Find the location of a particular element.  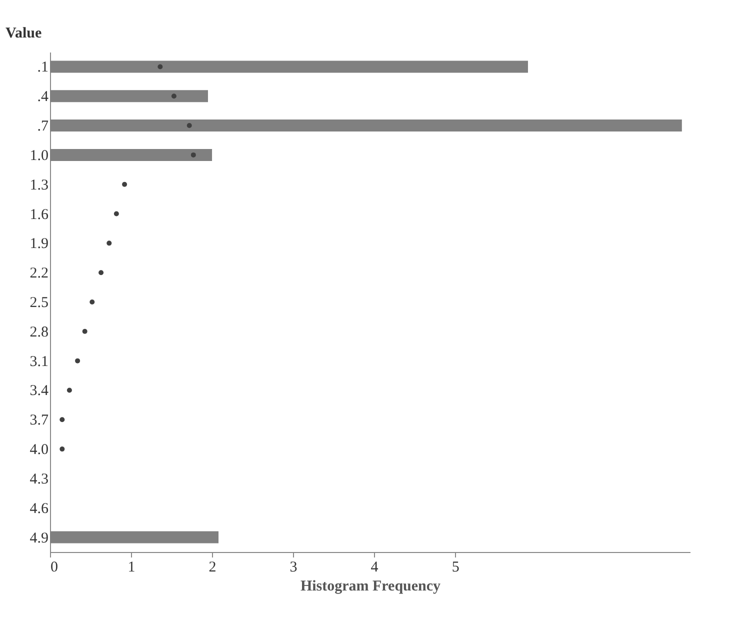

y-tick-label: 4.3 is located at coordinates (39, 479).